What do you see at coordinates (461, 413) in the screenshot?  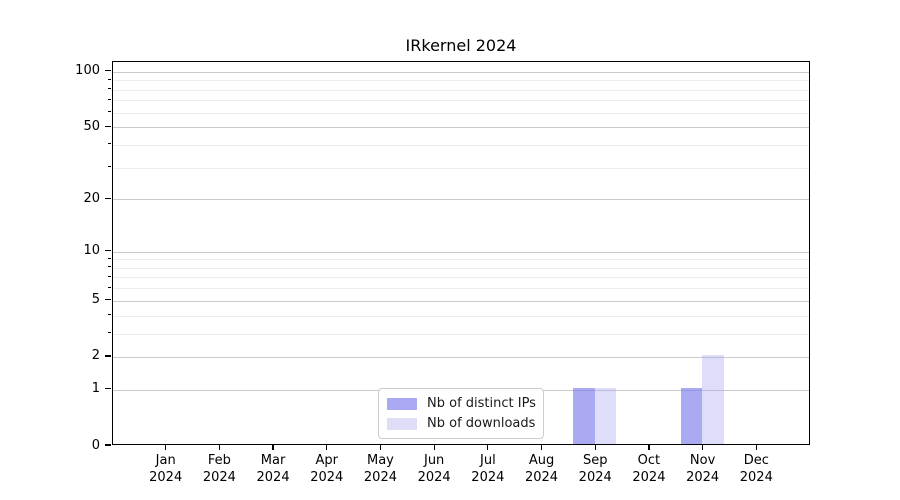 I see `legend: Nb of distinct IPs Nb of downloads` at bounding box center [461, 413].